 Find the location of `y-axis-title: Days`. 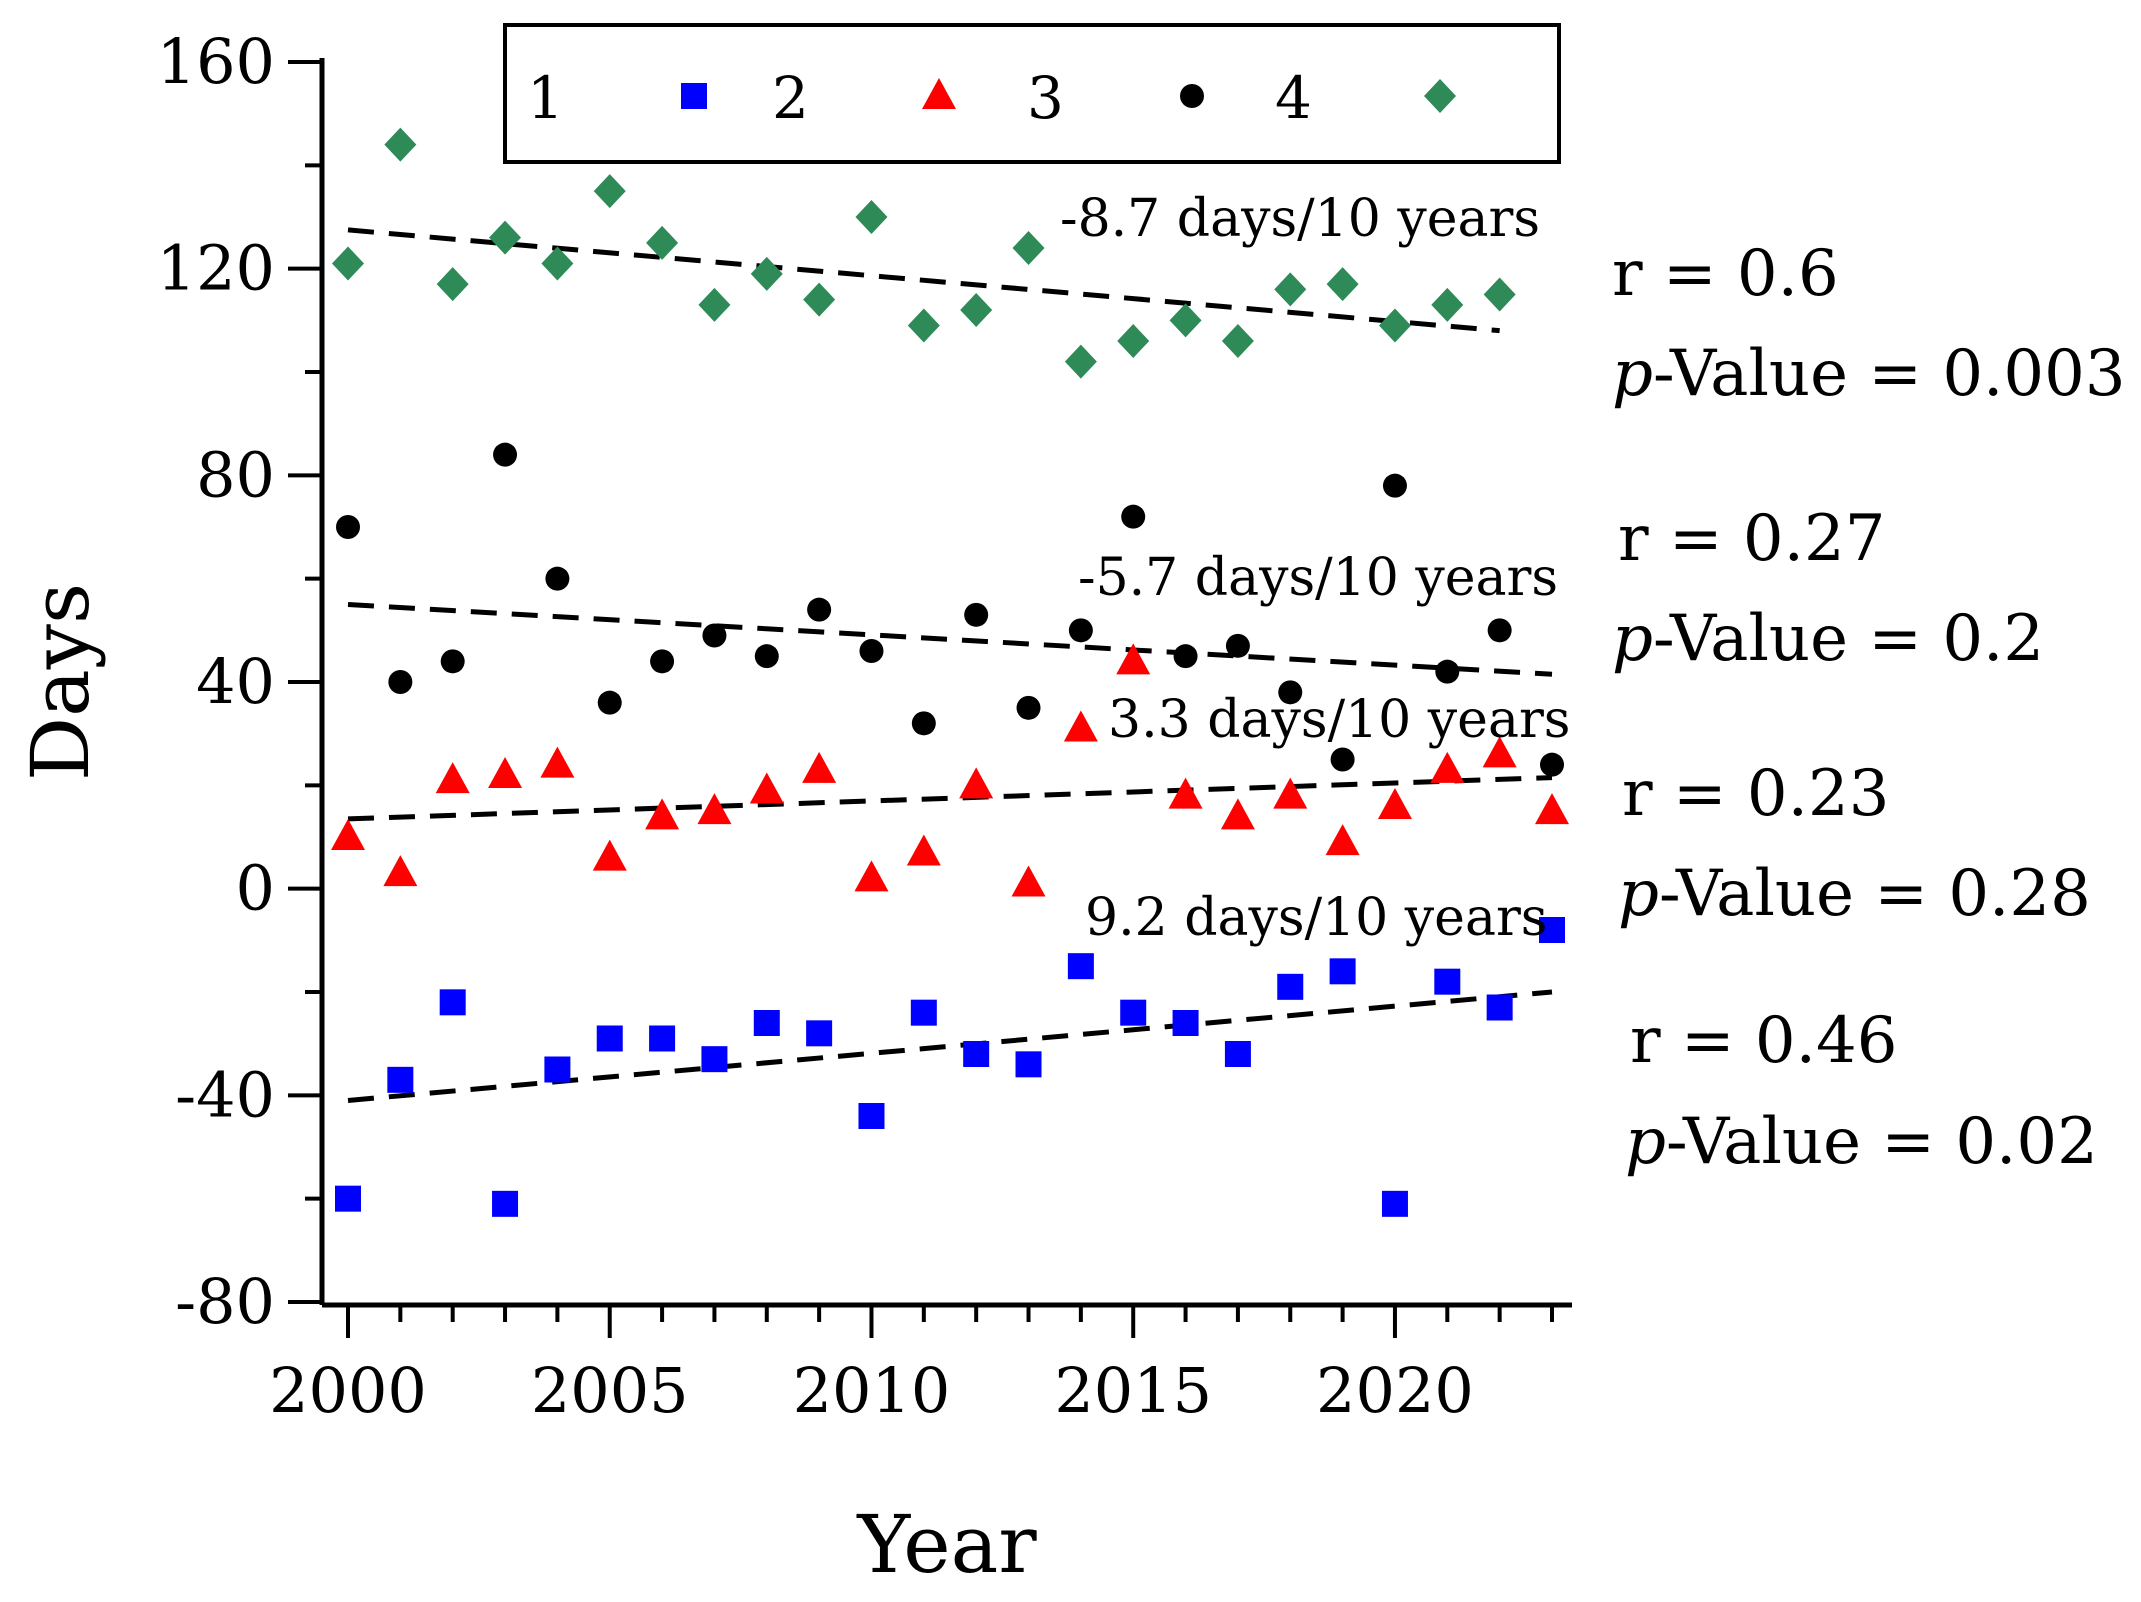

y-axis-title: Days is located at coordinates (60, 682).